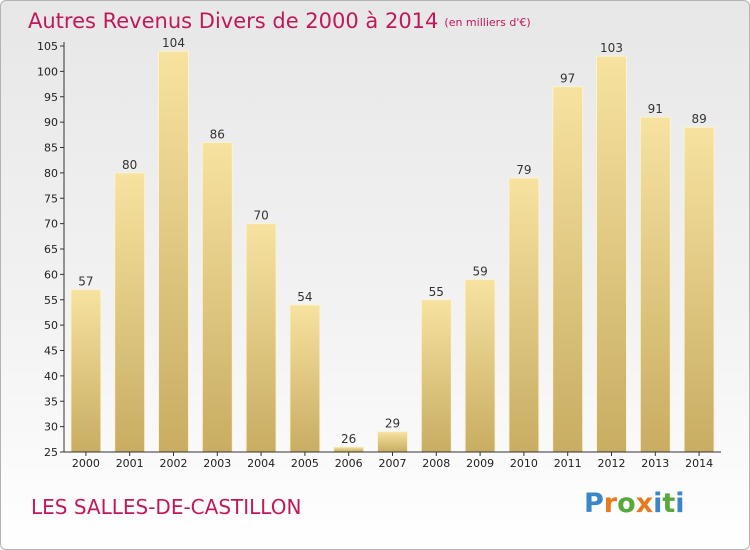  Describe the element at coordinates (626, 503) in the screenshot. I see `logo-letter: o` at that location.